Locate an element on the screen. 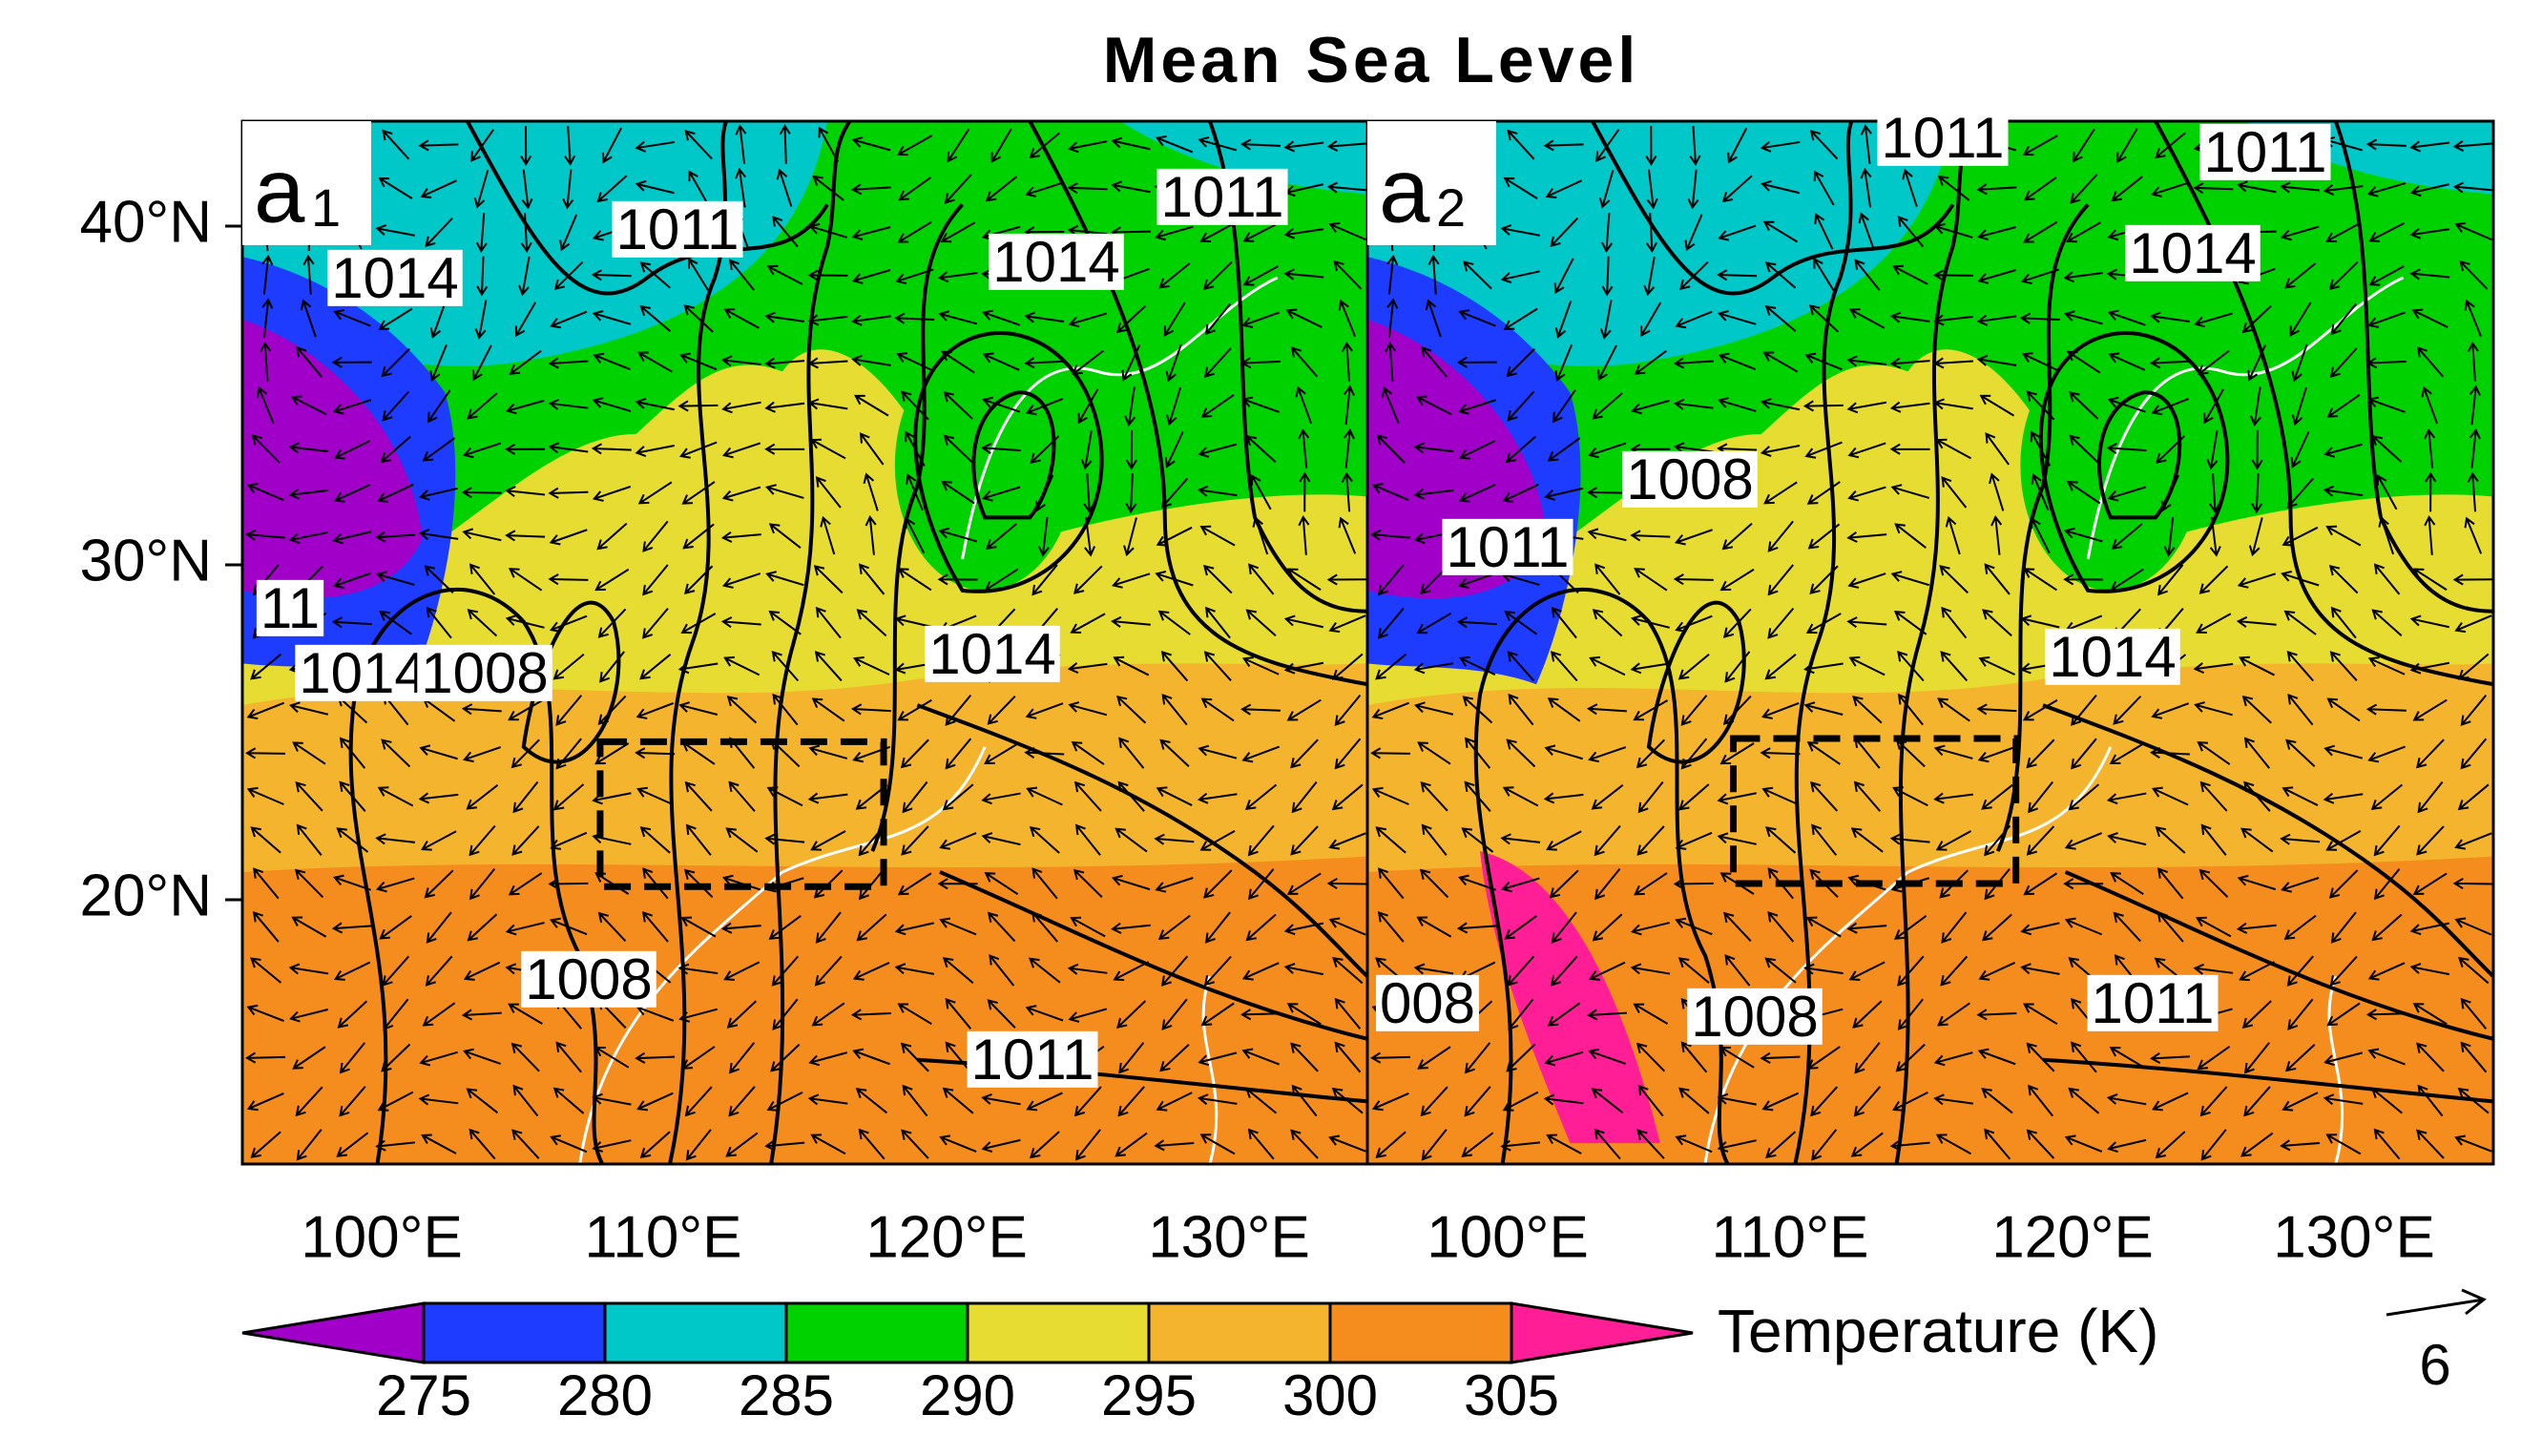 This screenshot has height=1456, width=2521. colorbar-tick-label: 295 is located at coordinates (1149, 1395).